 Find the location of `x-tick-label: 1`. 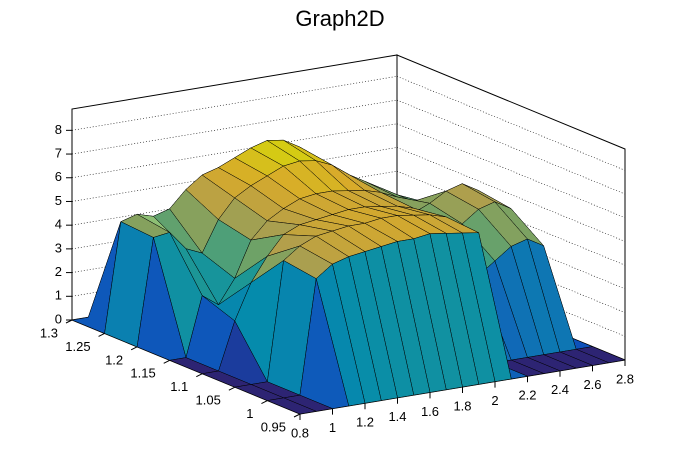

x-tick-label: 1 is located at coordinates (332, 427).